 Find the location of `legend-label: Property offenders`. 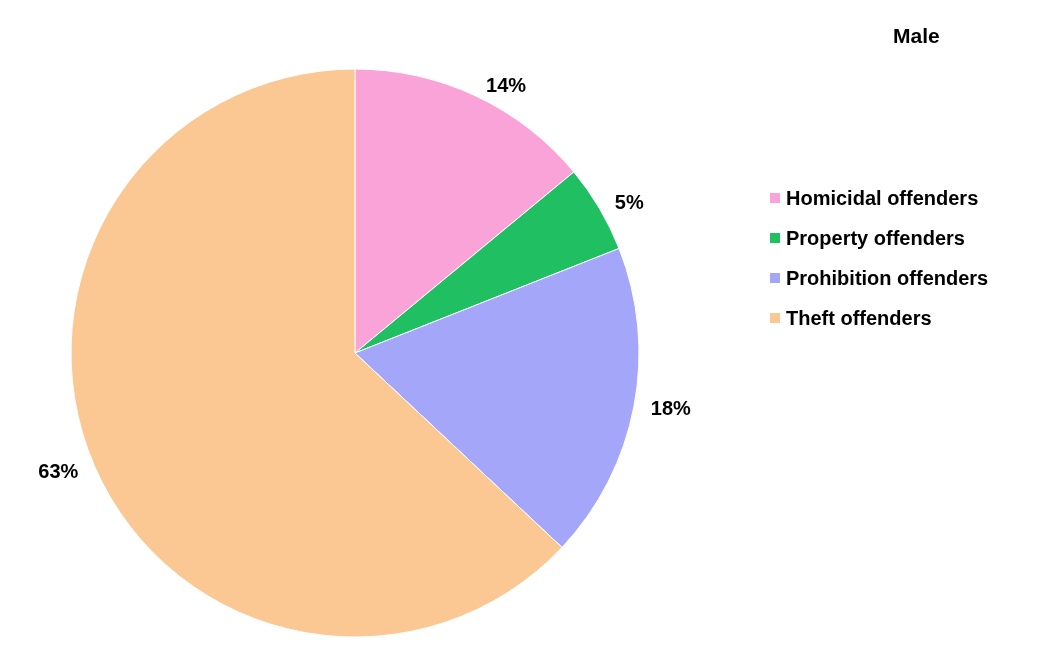

legend-label: Property offenders is located at coordinates (875, 238).